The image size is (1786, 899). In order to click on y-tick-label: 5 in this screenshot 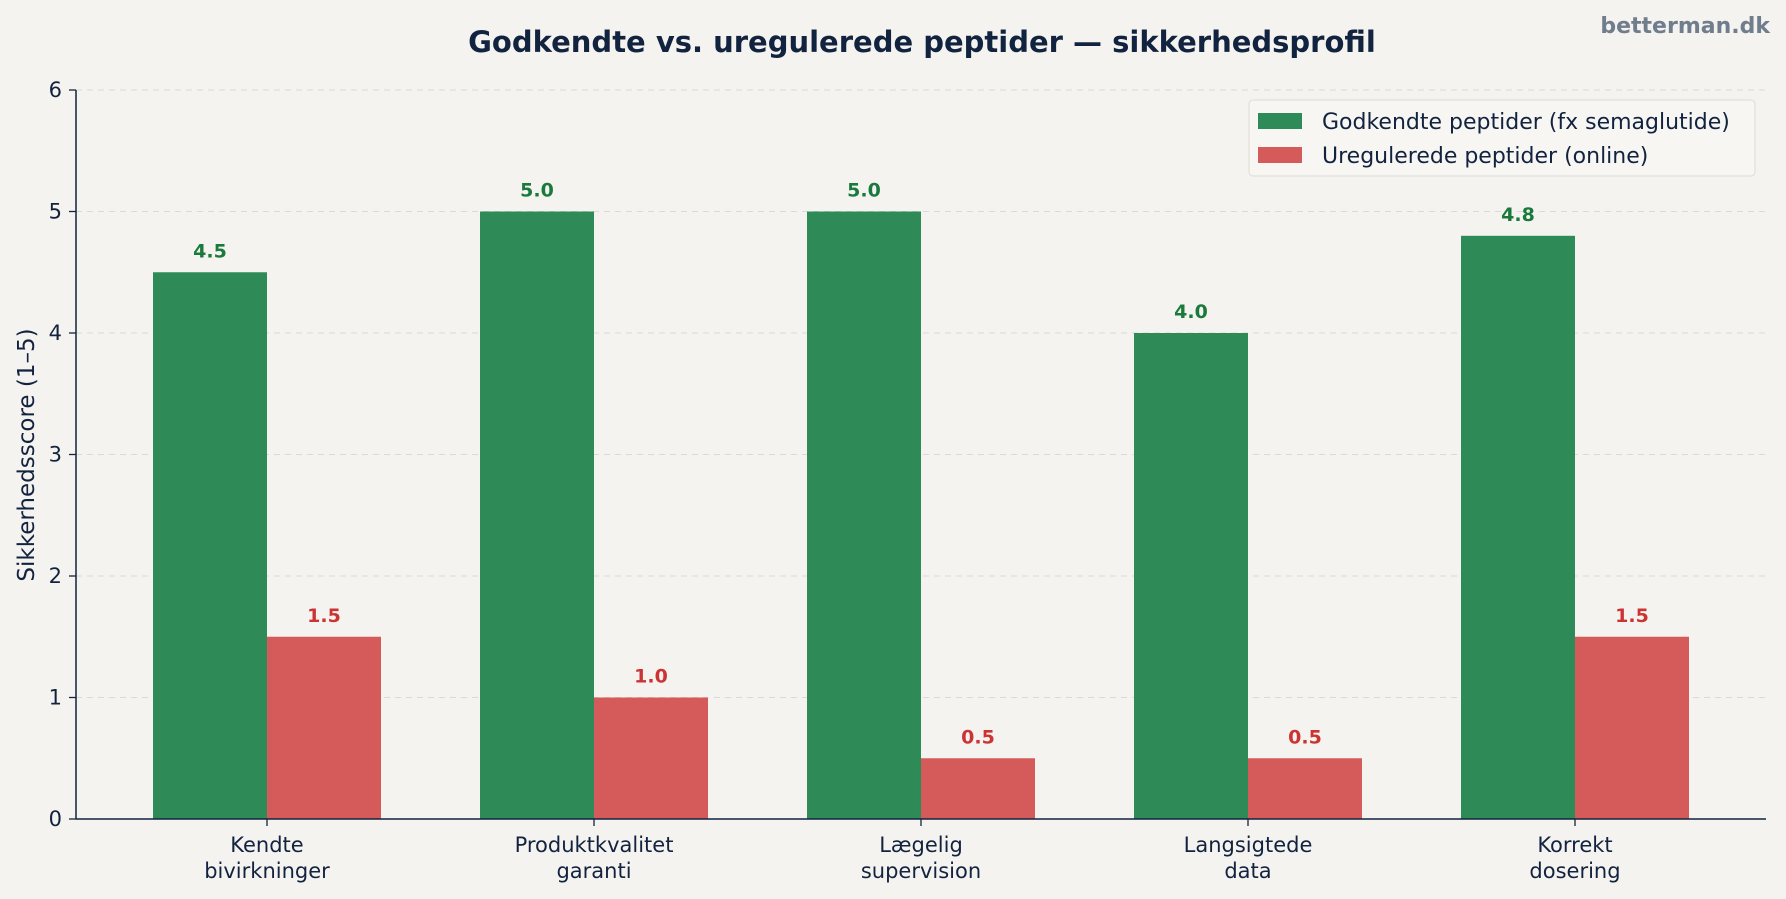, I will do `click(55, 212)`.